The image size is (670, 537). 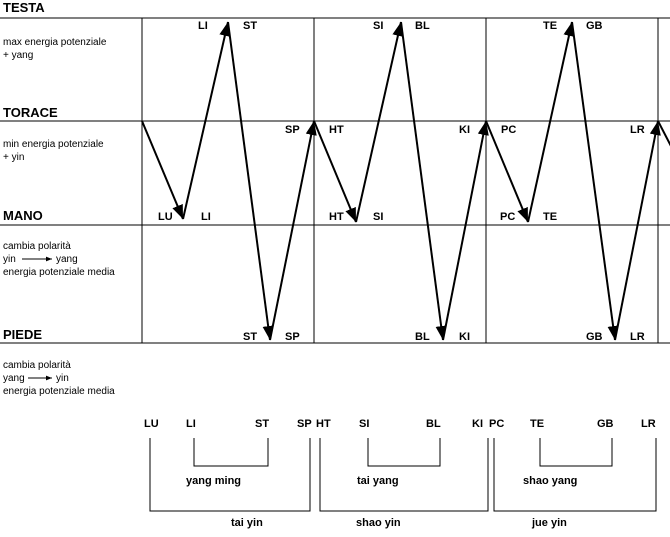 What do you see at coordinates (323, 424) in the screenshot?
I see `channel-label: HT` at bounding box center [323, 424].